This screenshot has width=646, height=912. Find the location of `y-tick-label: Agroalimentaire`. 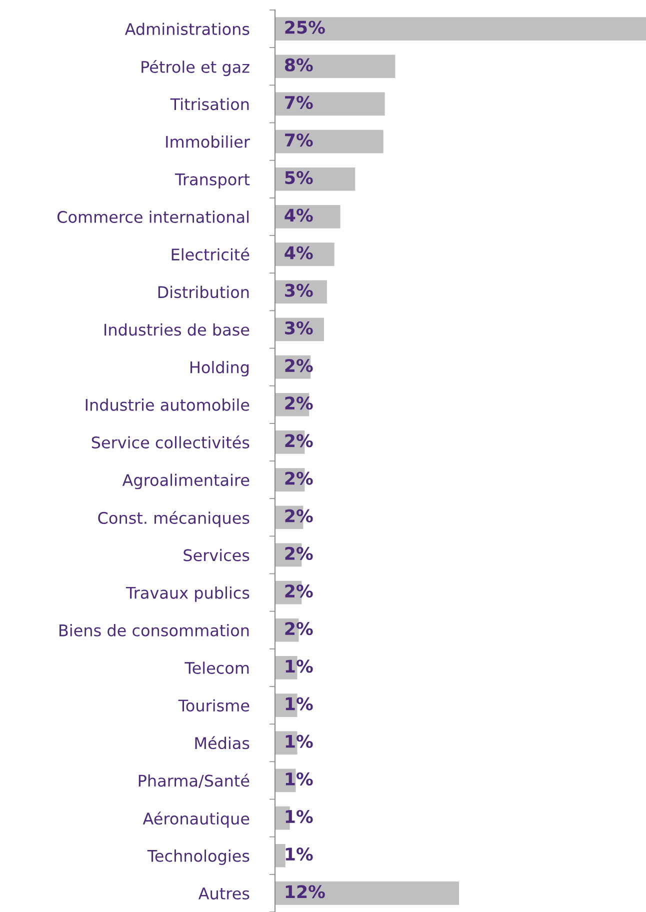

y-tick-label: Agroalimentaire is located at coordinates (186, 482).